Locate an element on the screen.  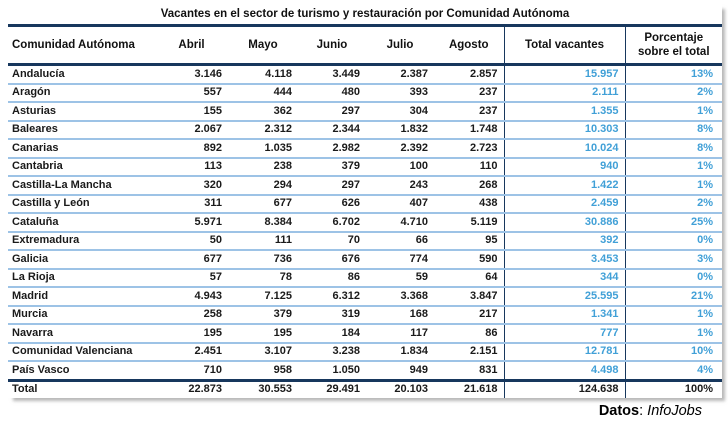
value-cell: 238 is located at coordinates (263, 167).